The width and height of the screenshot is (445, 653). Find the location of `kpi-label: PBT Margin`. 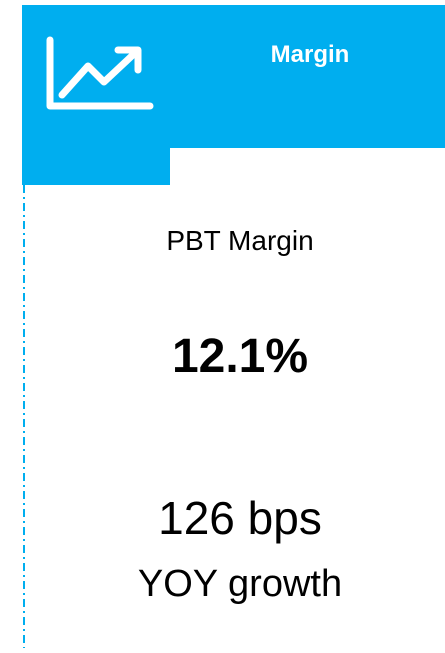

kpi-label: PBT Margin is located at coordinates (239, 240).